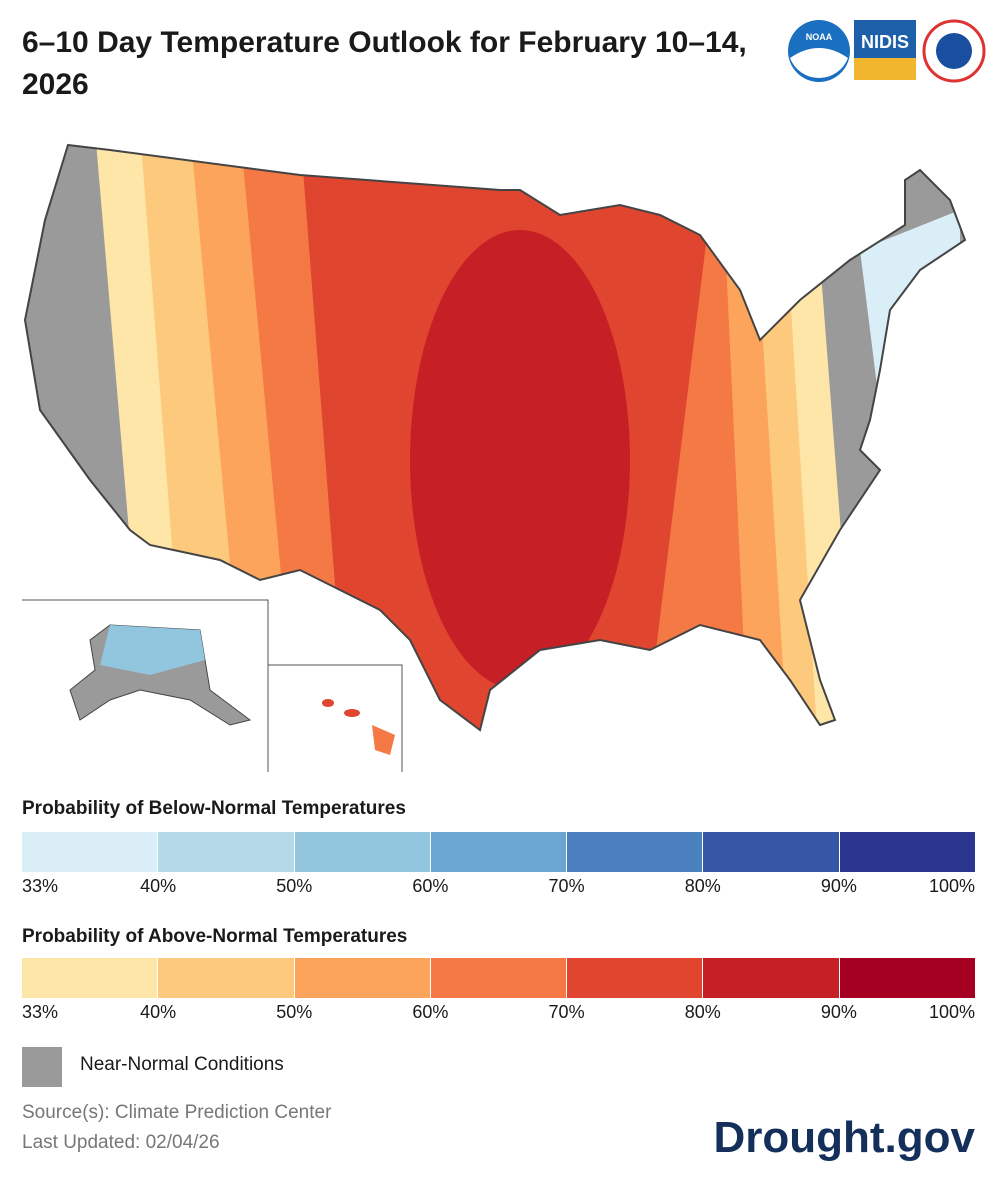 This screenshot has height=1200, width=1000. Describe the element at coordinates (352, 713) in the screenshot. I see `hawaii-oahu` at that location.